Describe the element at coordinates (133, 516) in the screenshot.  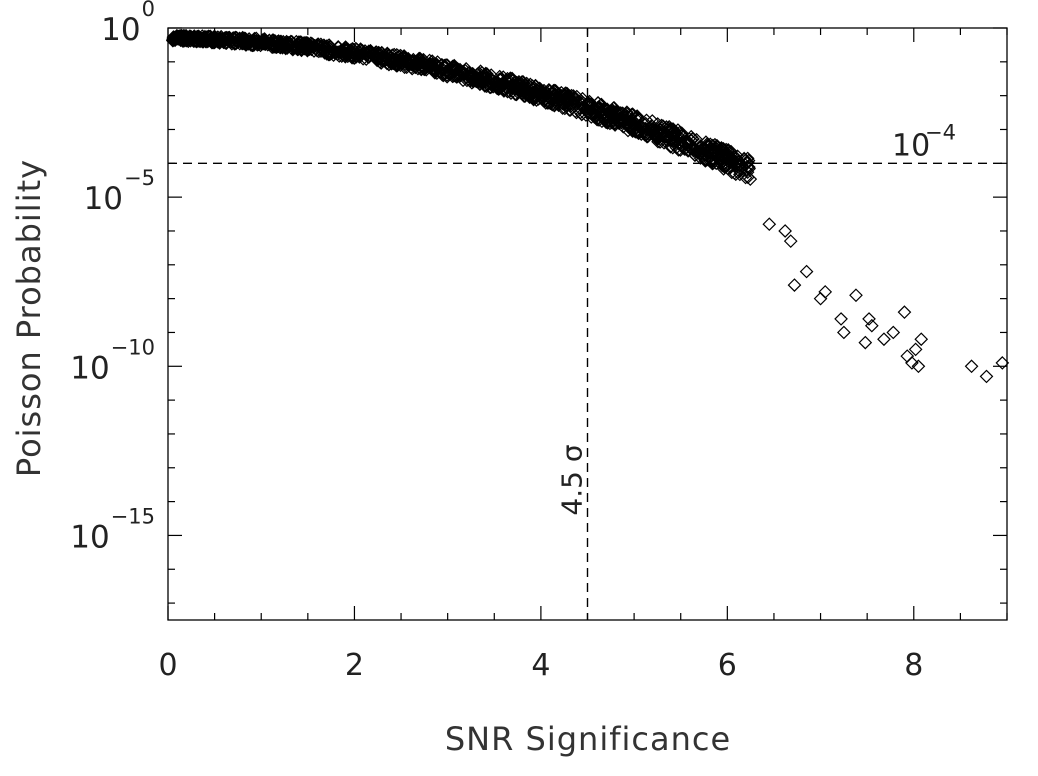
I see `y-tick-label-exponent: −15` at that location.